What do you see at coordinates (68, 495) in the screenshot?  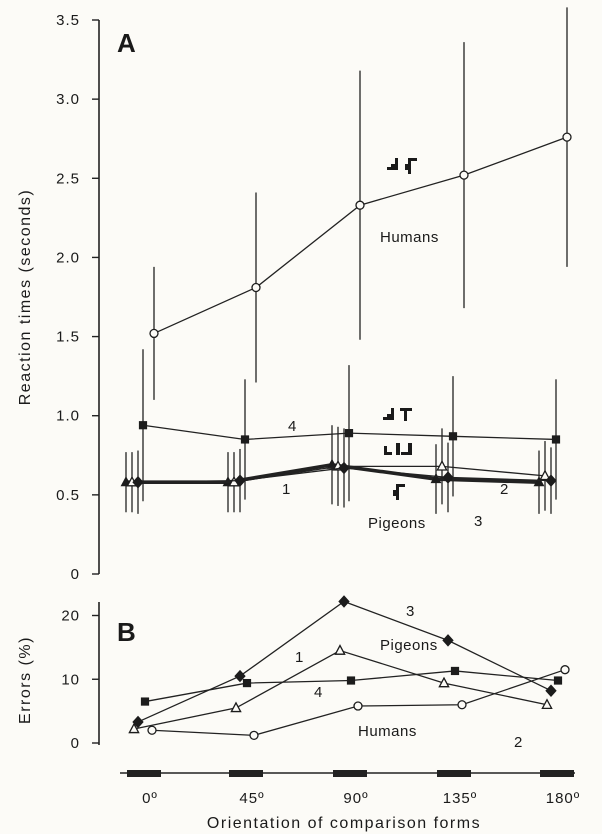 I see `panel-a-y-tick-label: 0.5` at bounding box center [68, 495].